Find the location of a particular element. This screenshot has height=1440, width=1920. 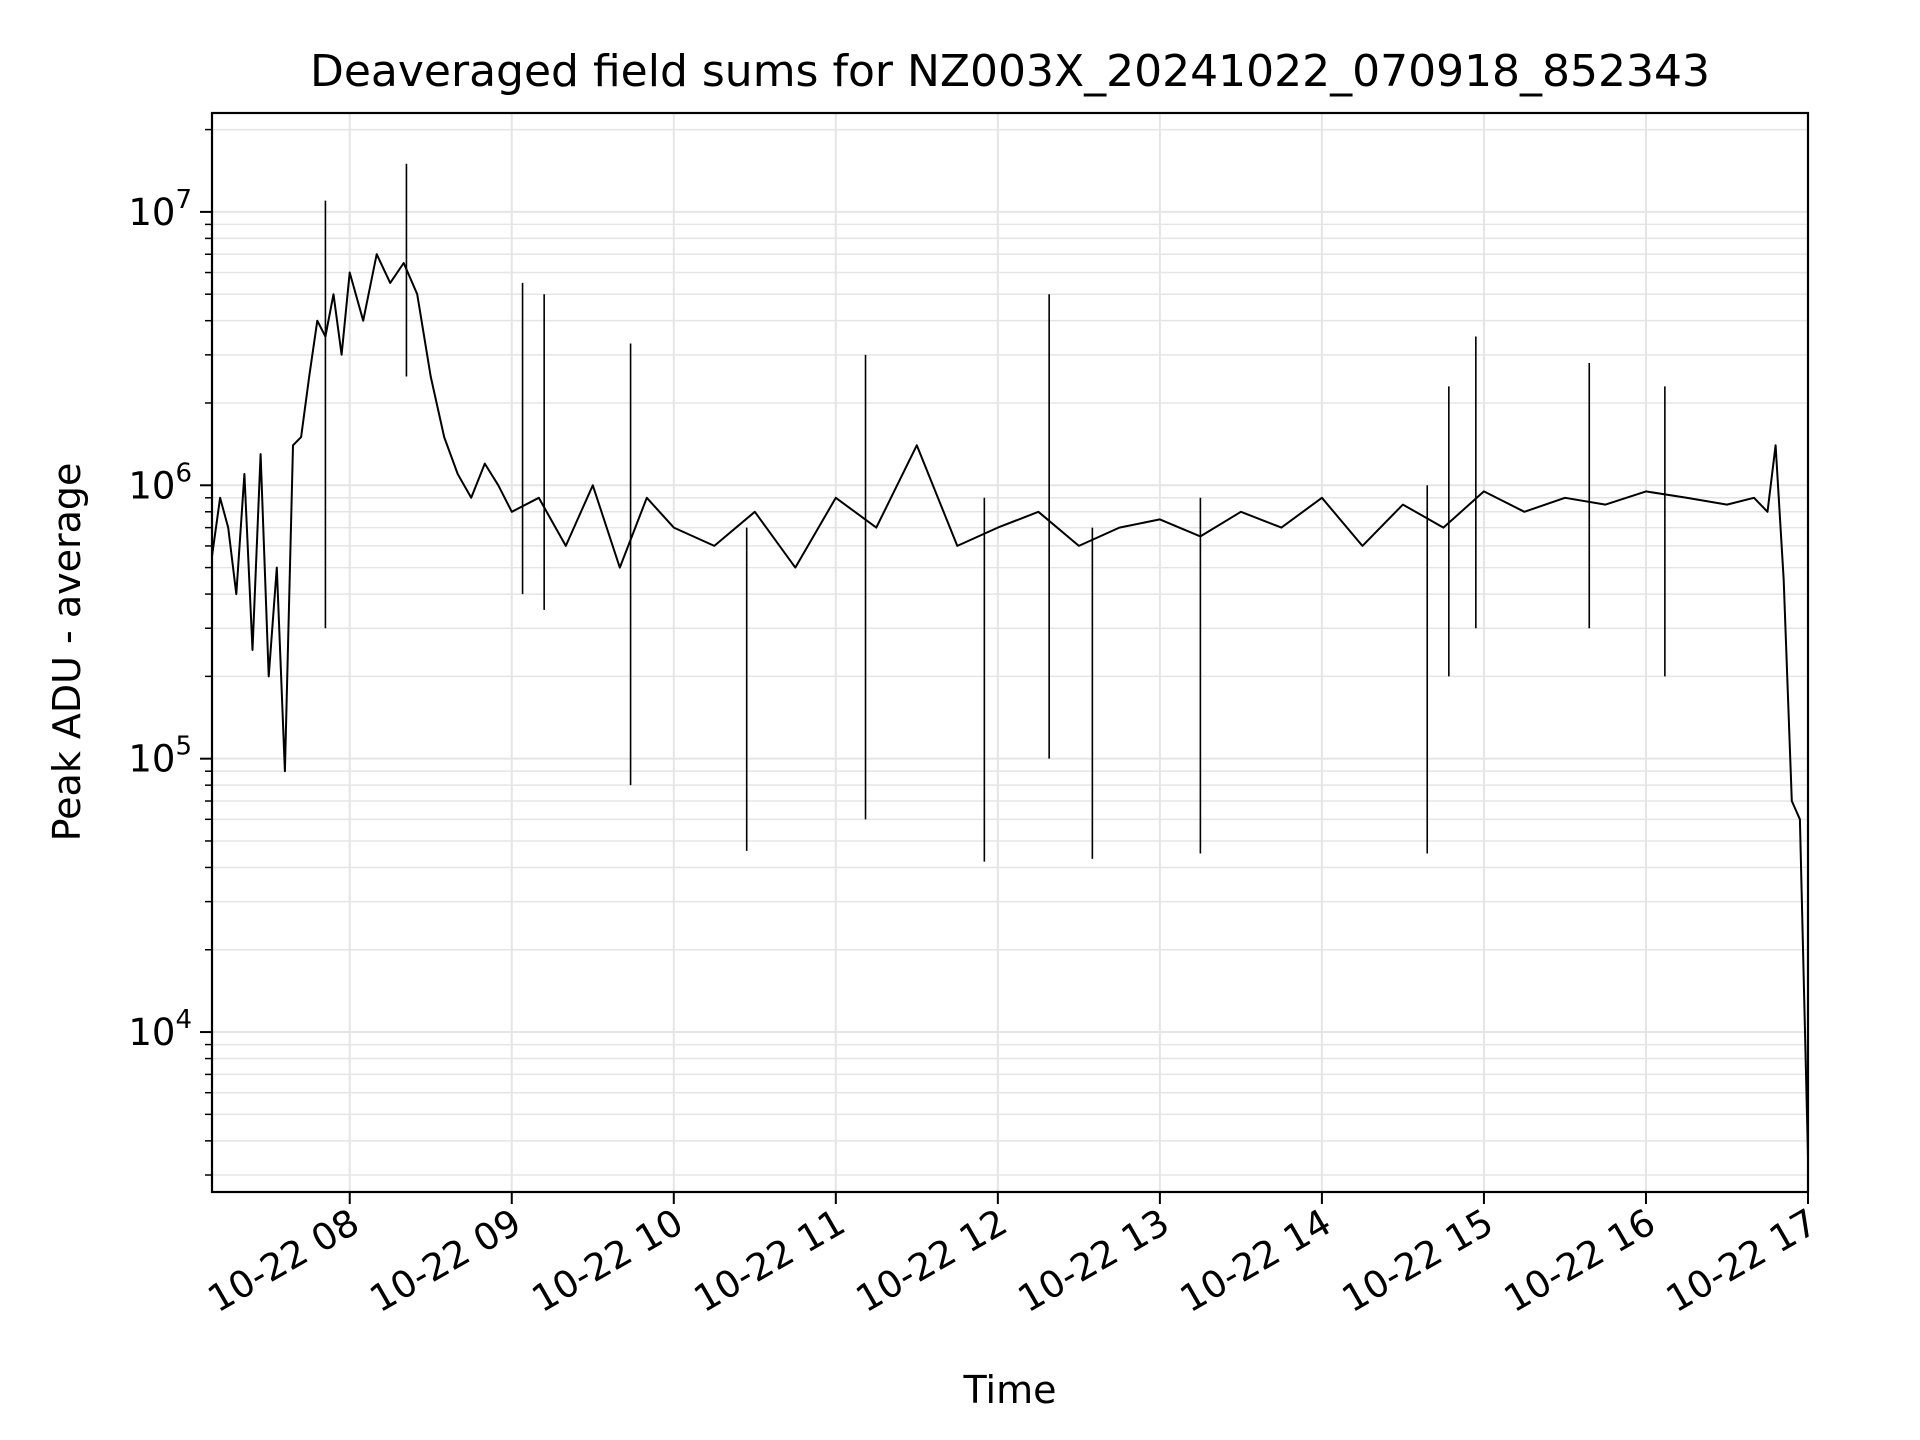

y-tick-label: 10⁴ is located at coordinates (160, 1029).